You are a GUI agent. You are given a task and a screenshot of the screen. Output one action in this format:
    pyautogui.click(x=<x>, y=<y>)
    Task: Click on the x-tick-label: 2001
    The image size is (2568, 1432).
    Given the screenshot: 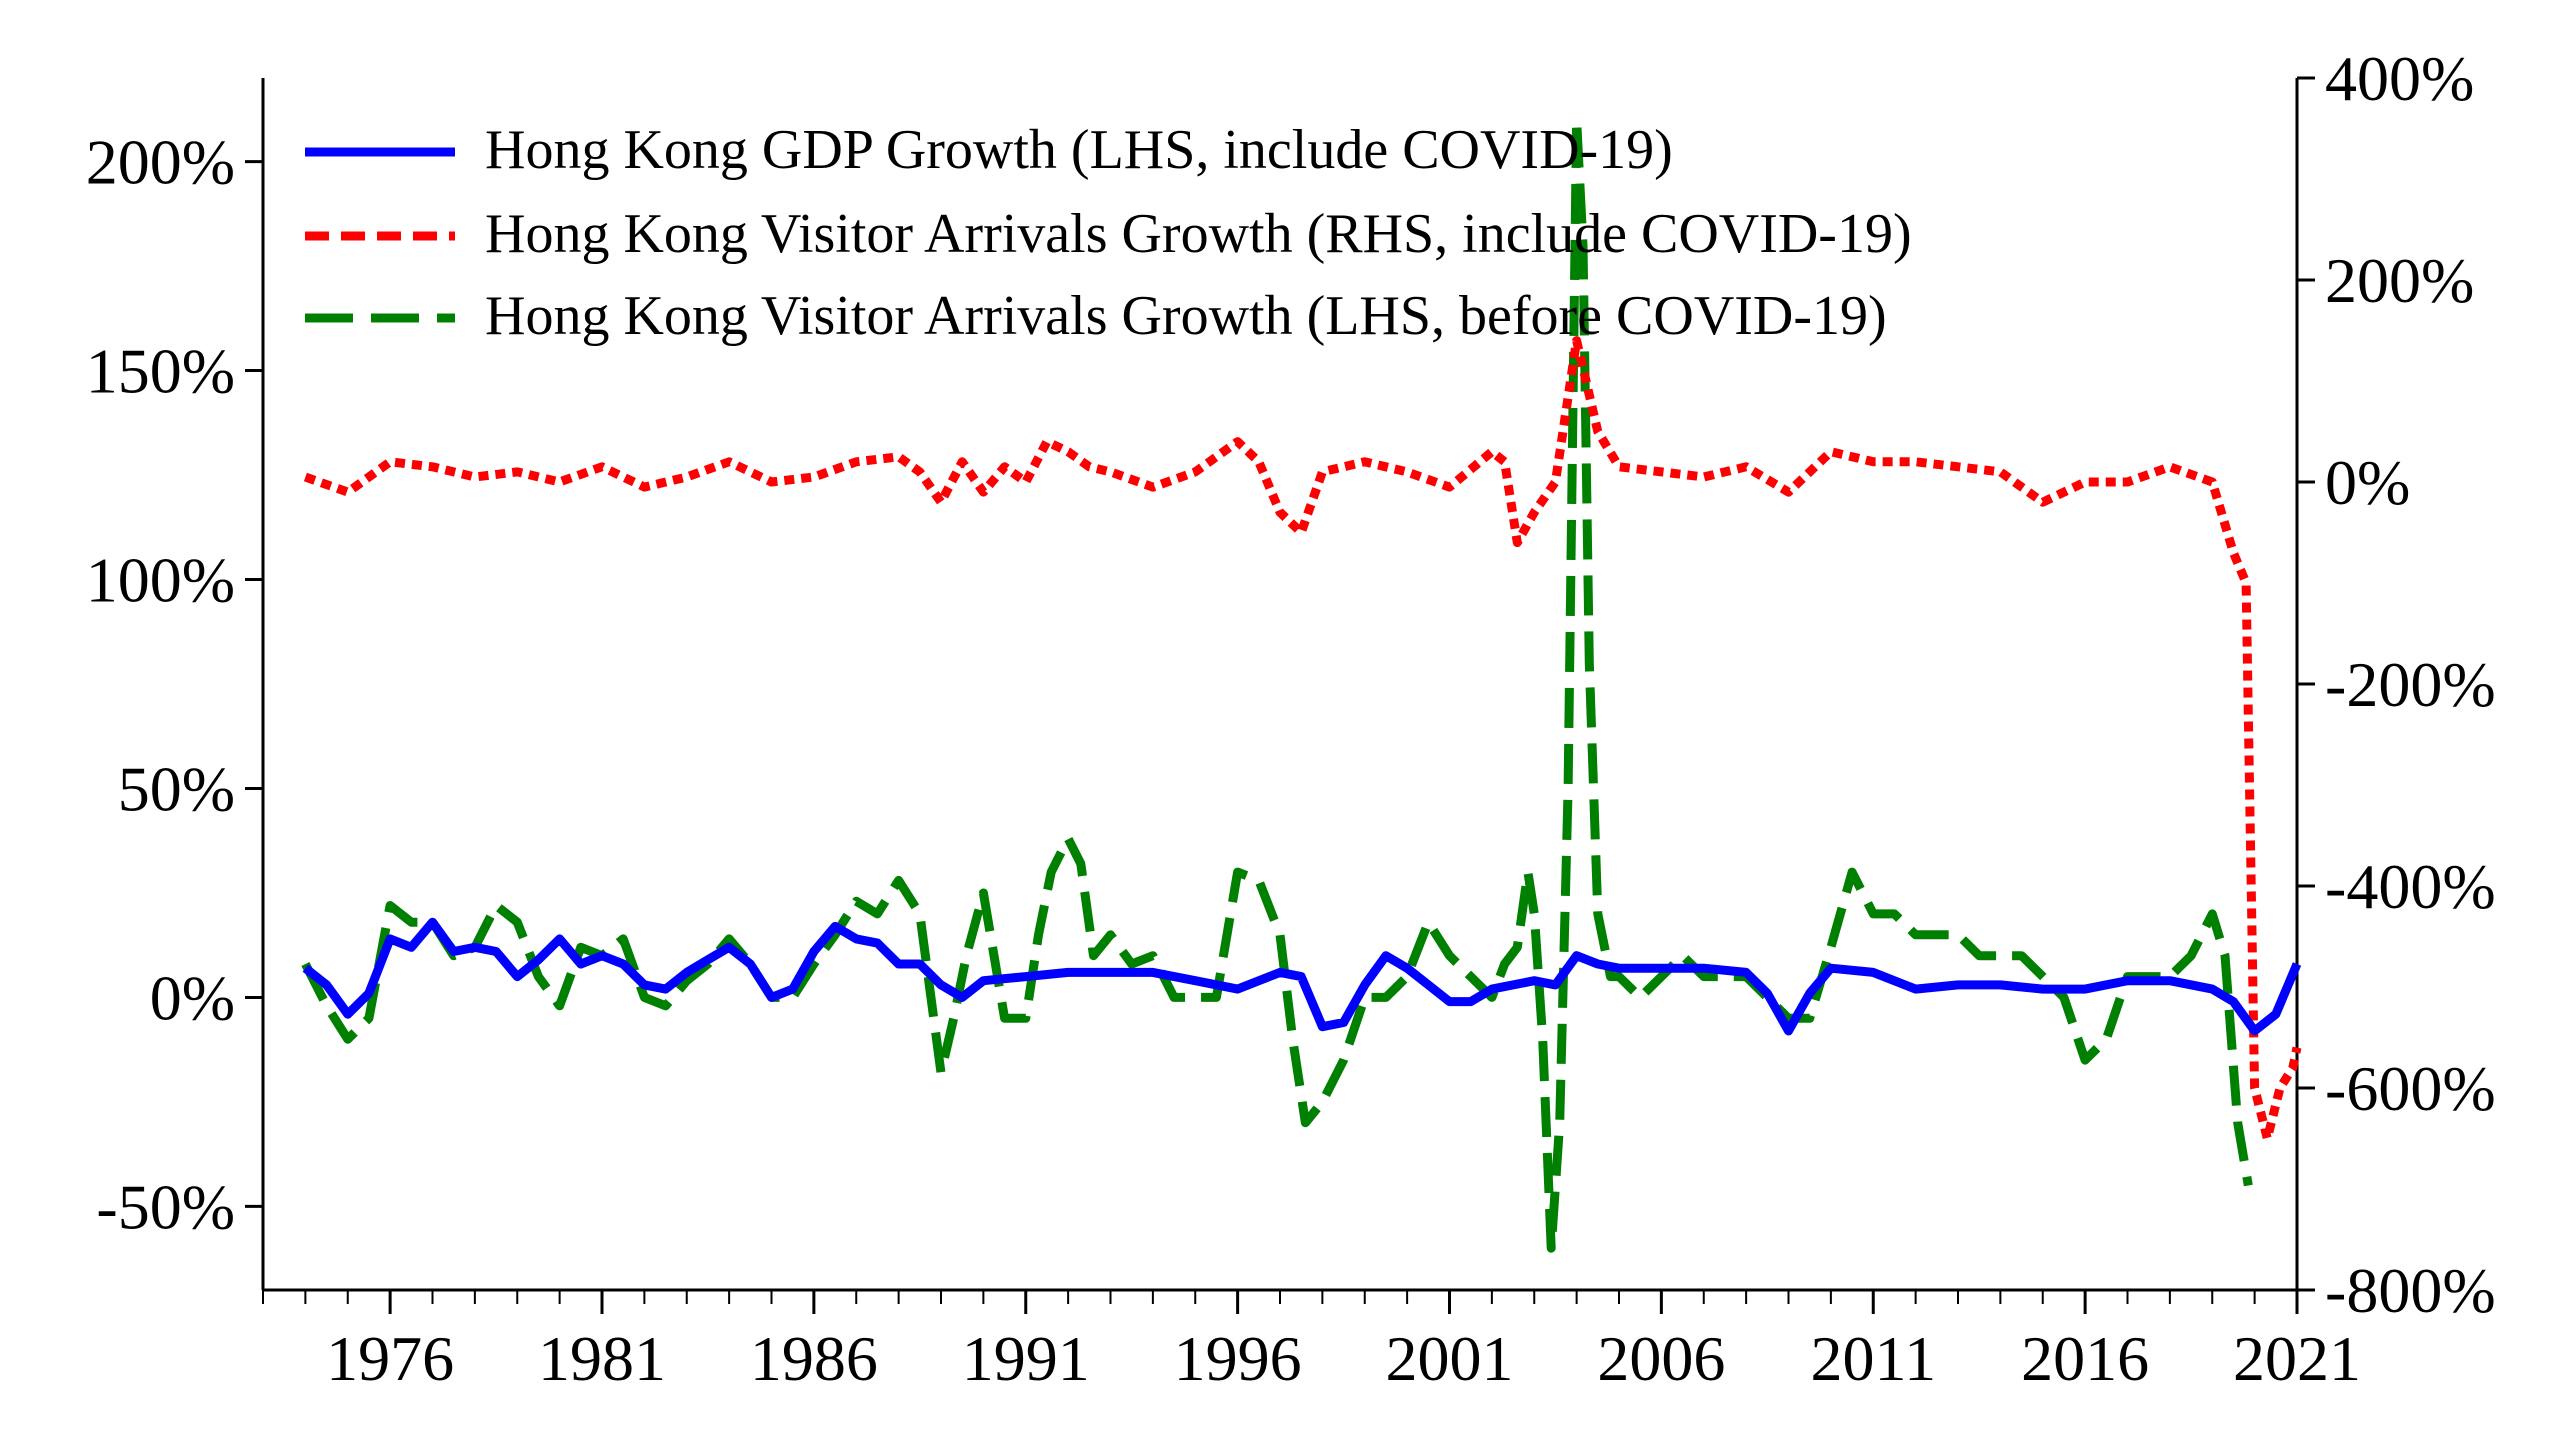 What is the action you would take?
    pyautogui.click(x=1450, y=1358)
    